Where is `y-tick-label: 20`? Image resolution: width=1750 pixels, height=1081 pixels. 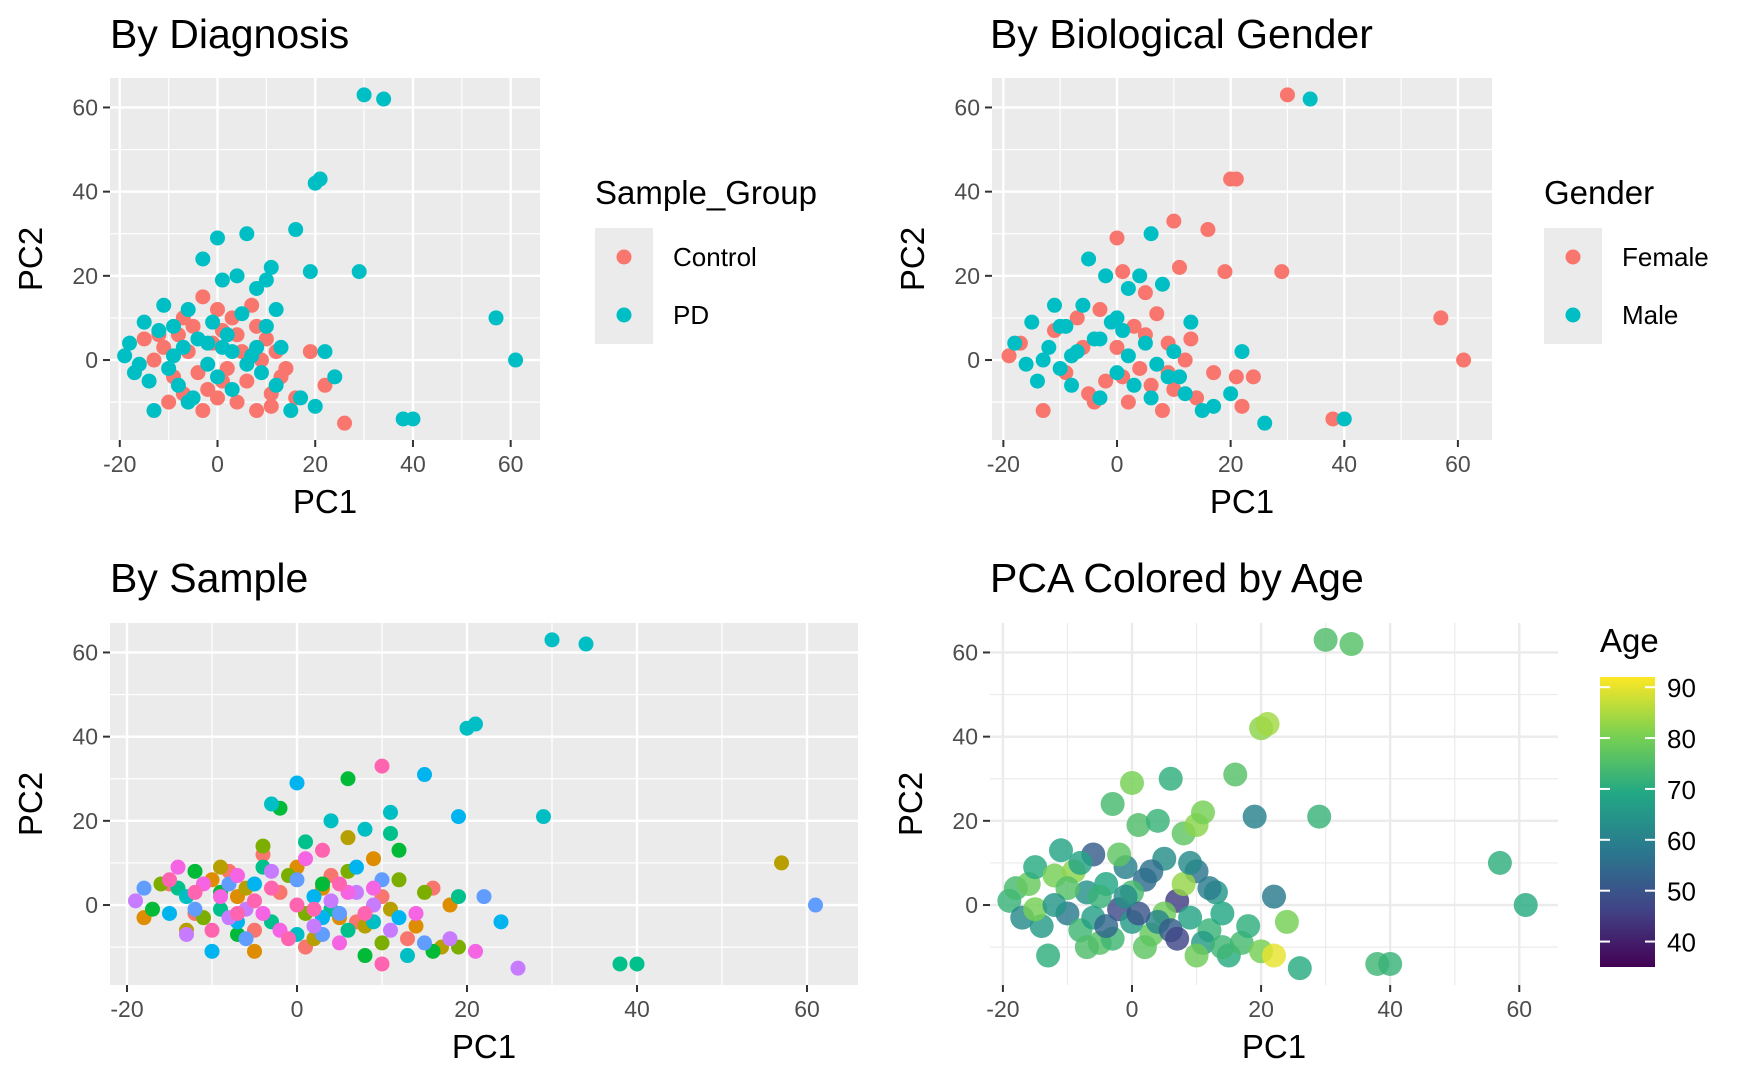
y-tick-label: 20 is located at coordinates (965, 821).